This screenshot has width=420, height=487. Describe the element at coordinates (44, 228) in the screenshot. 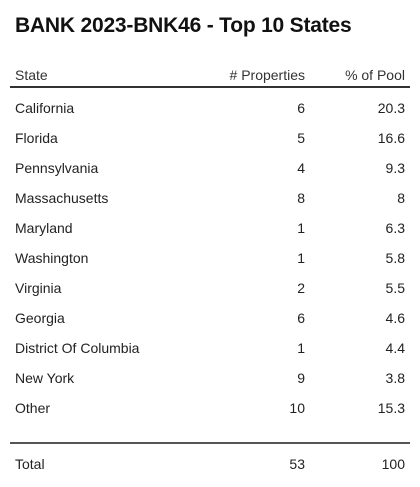

I see `state-cell: Maryland` at that location.